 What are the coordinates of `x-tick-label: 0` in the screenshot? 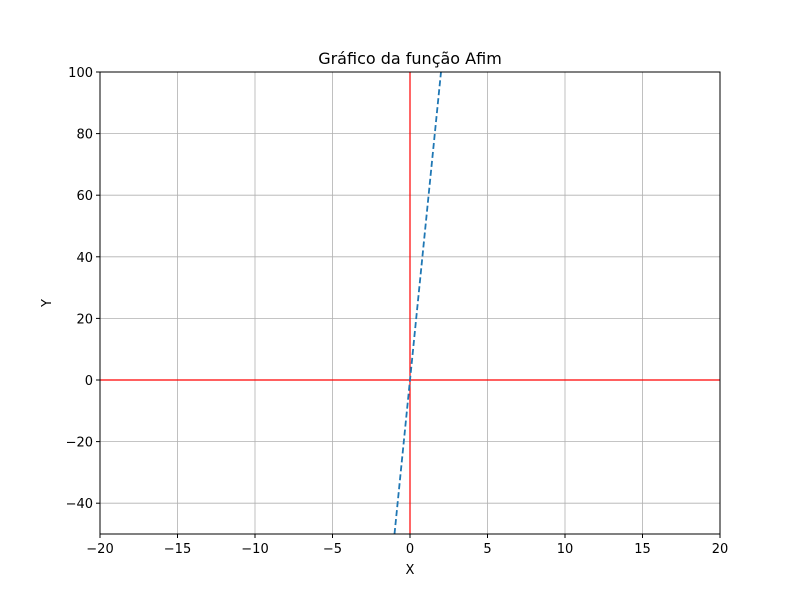 It's located at (410, 549).